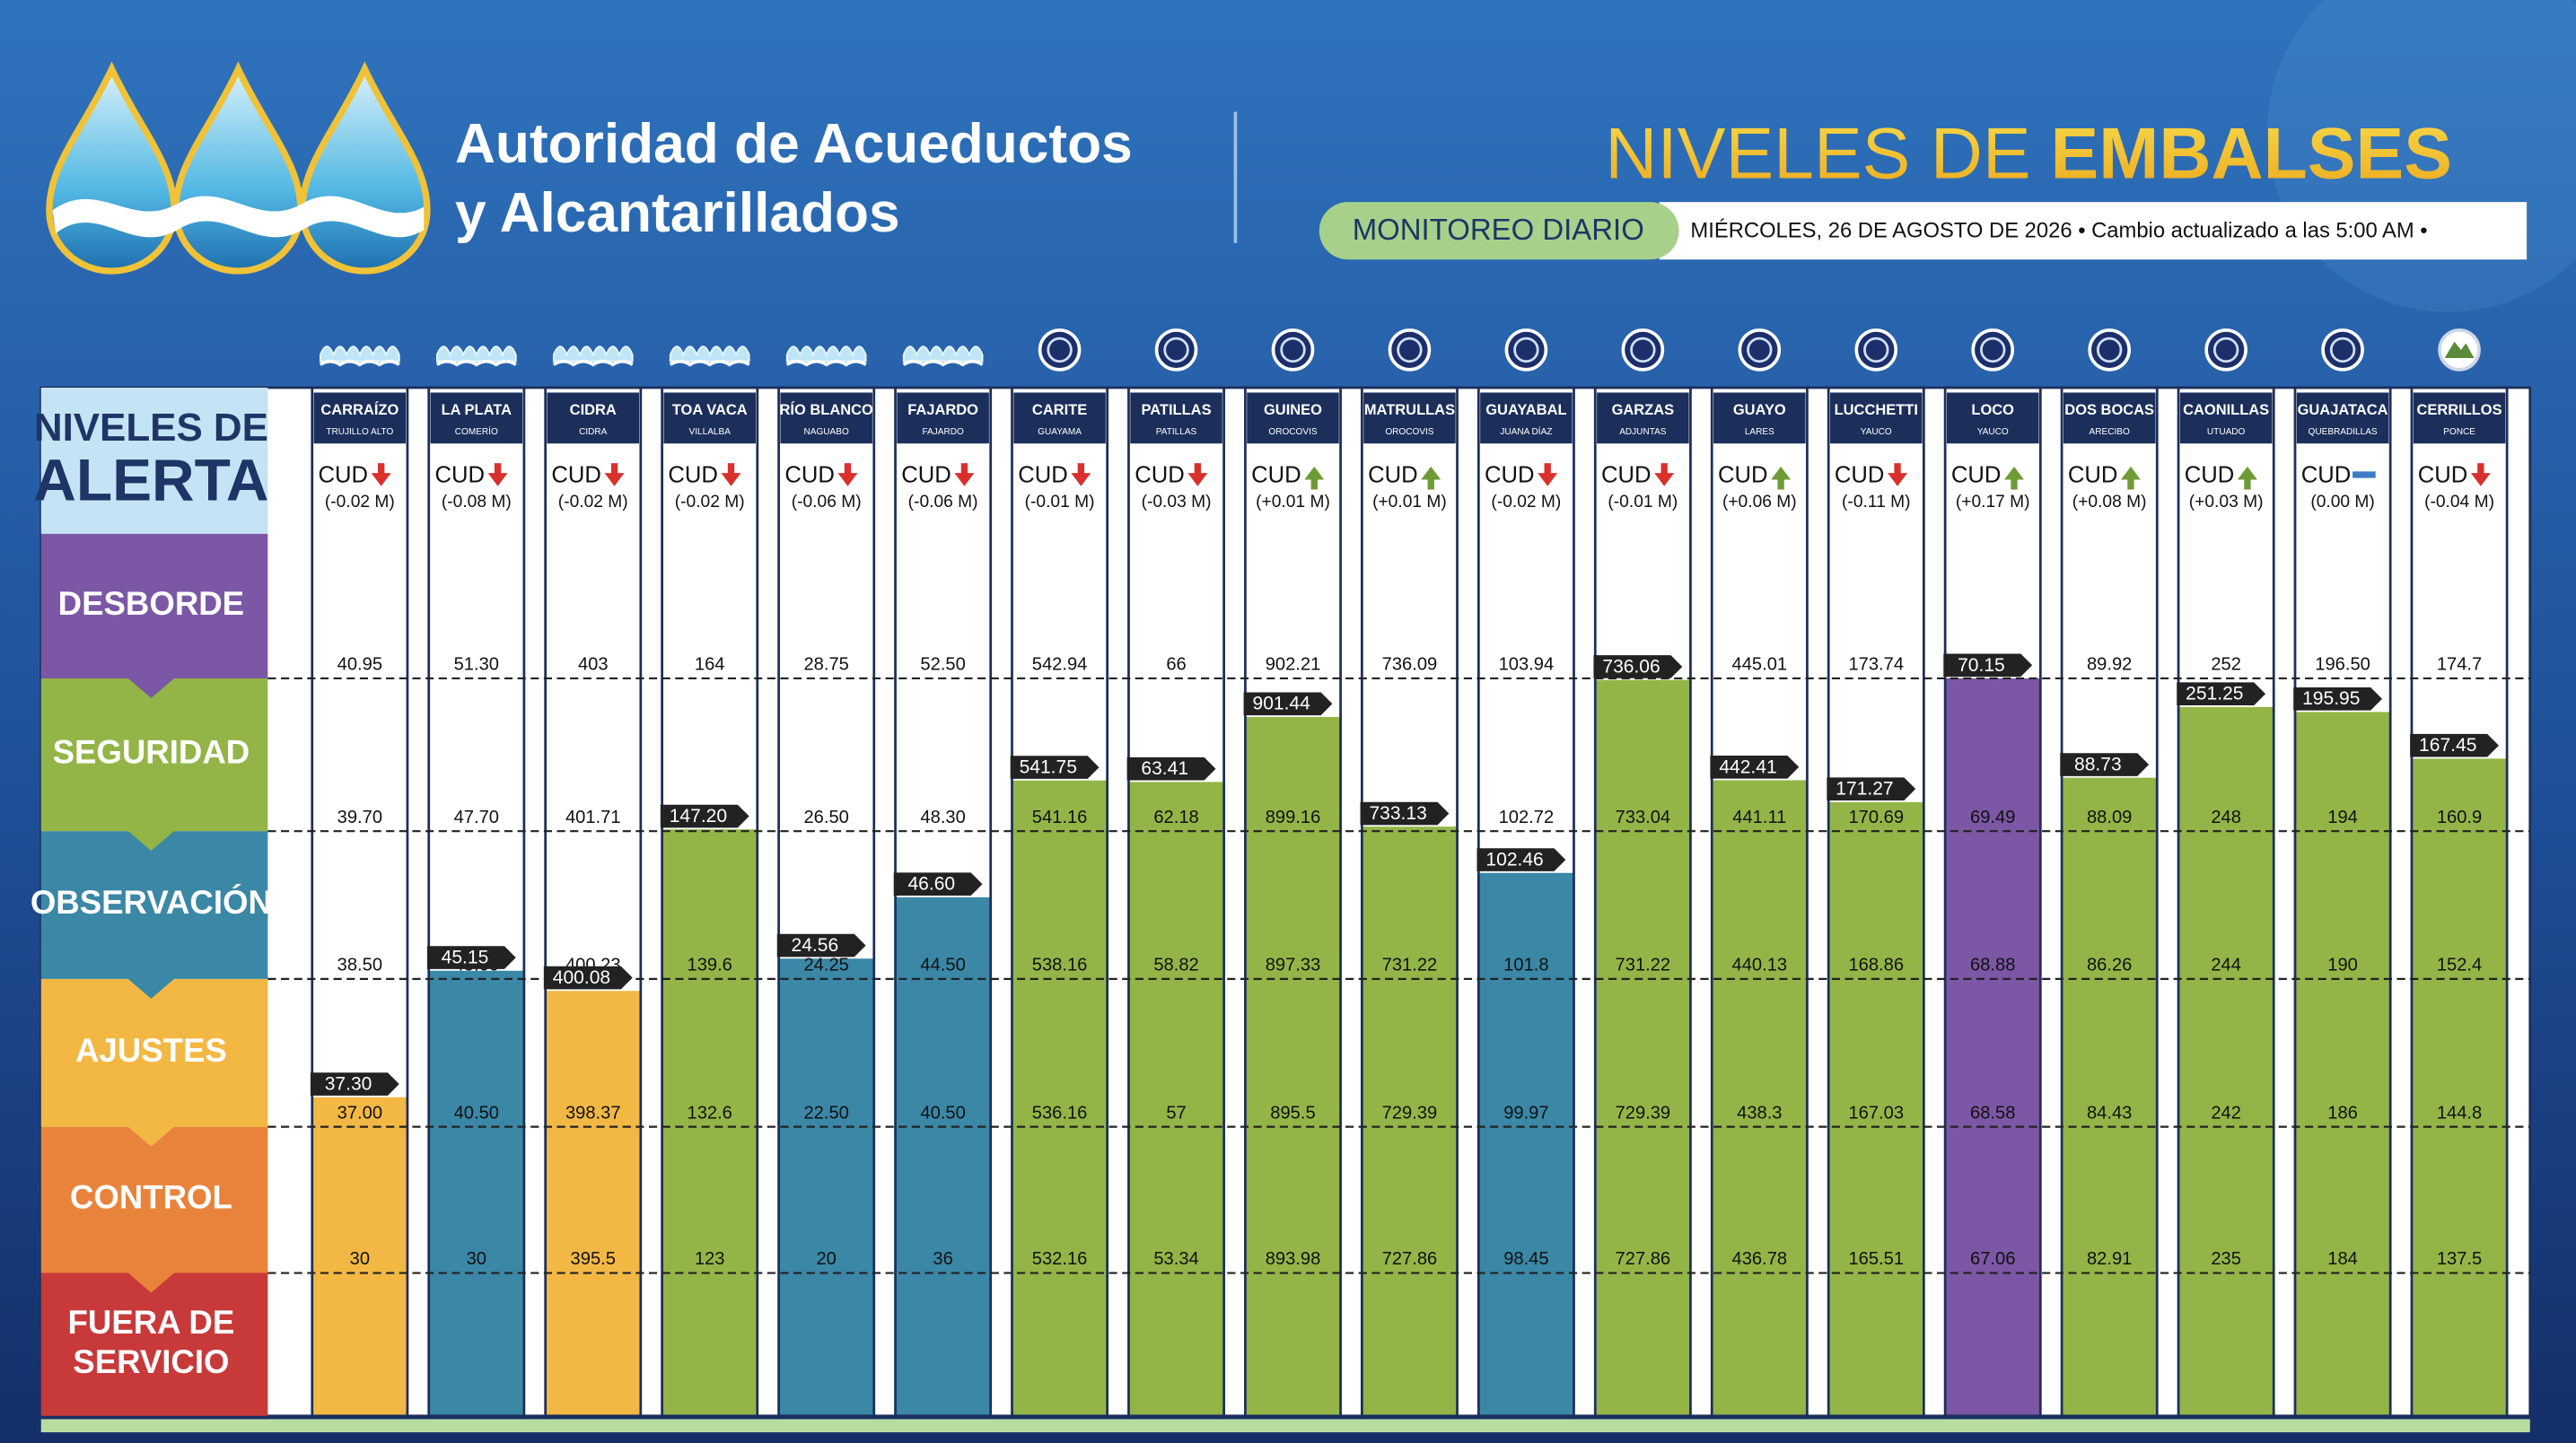 Image resolution: width=2576 pixels, height=1443 pixels. What do you see at coordinates (1410, 665) in the screenshot?
I see `threshold-value: 736.09` at bounding box center [1410, 665].